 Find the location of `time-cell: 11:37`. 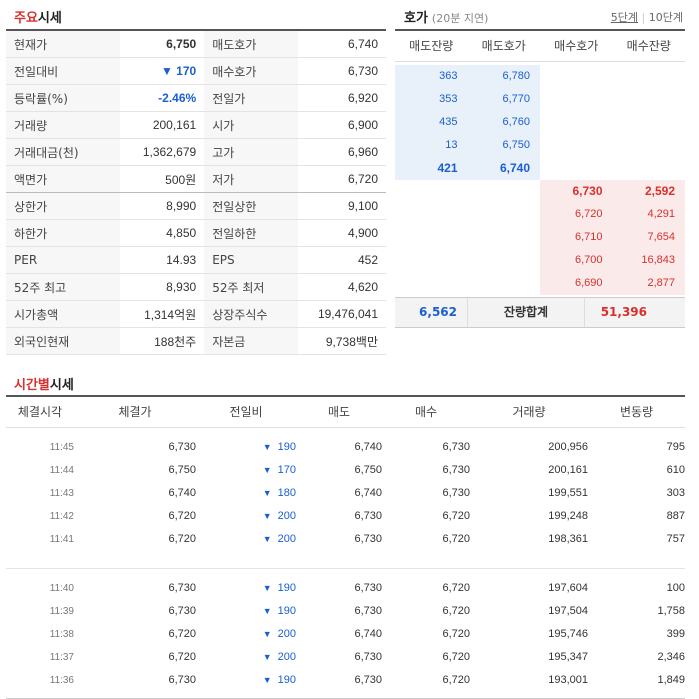

time-cell: 11:37 is located at coordinates (61, 657).